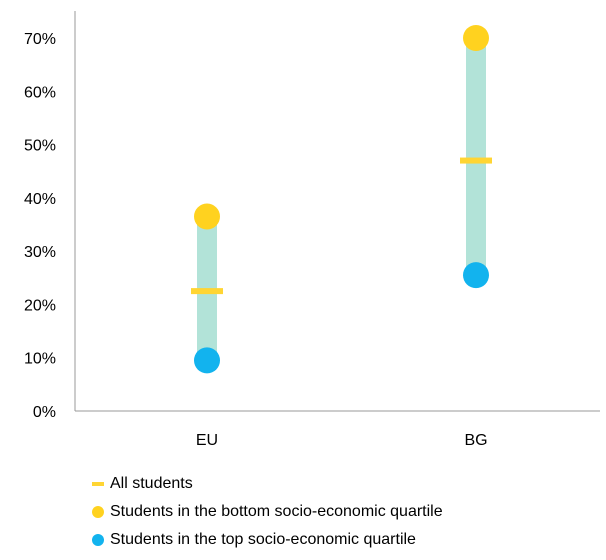  What do you see at coordinates (98, 484) in the screenshot?
I see `legend-dash-symbol` at bounding box center [98, 484].